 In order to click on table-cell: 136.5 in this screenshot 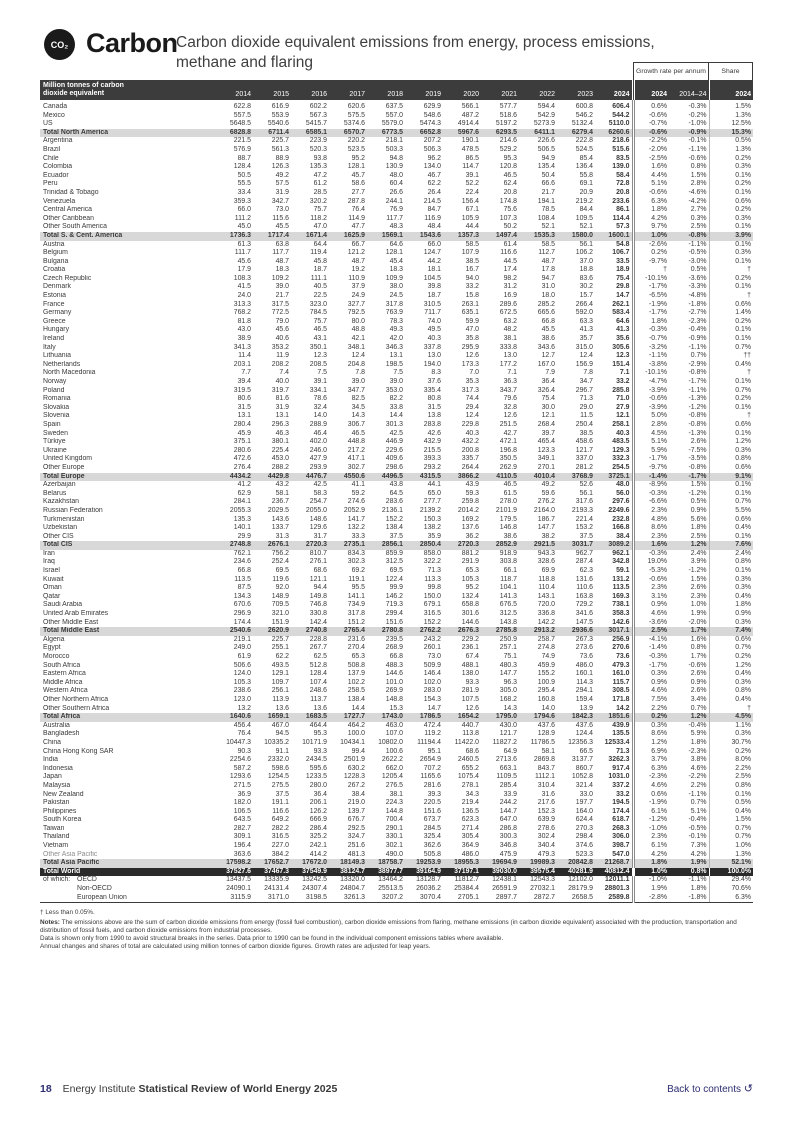, I will do `click(470, 811)`.